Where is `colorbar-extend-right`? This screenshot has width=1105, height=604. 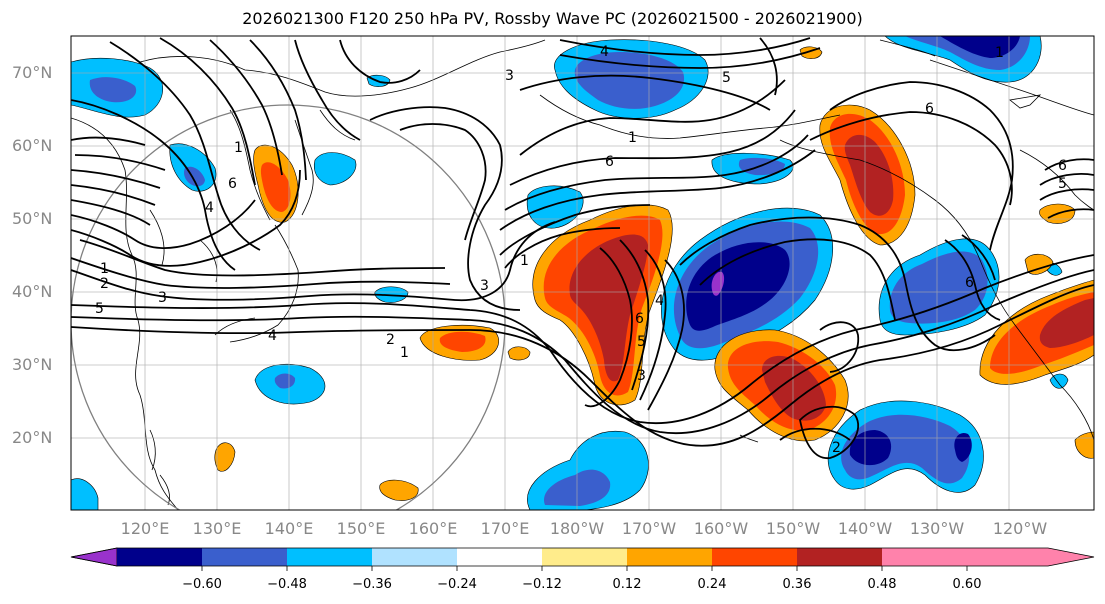
colorbar-extend-right is located at coordinates (1030, 557).